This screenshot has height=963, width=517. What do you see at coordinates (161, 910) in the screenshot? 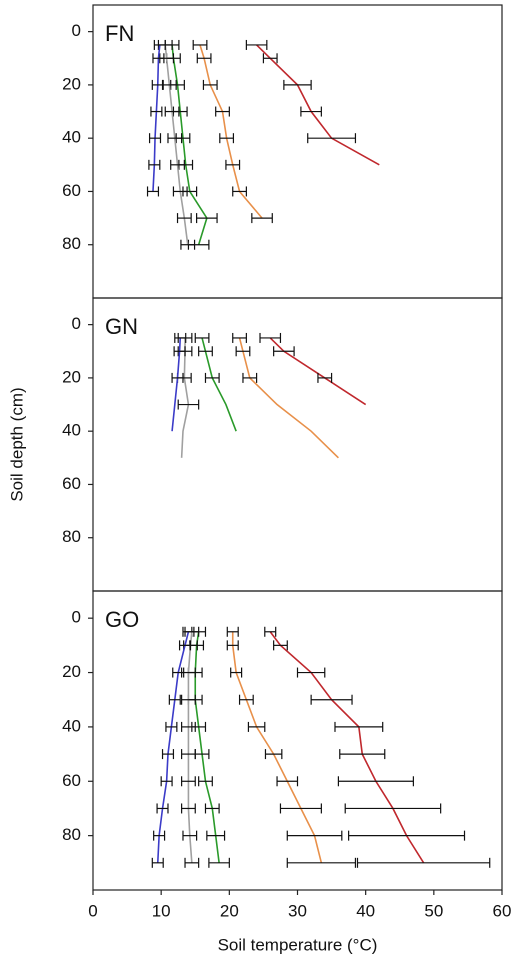
I see `x-tick-label: 10` at bounding box center [161, 910].